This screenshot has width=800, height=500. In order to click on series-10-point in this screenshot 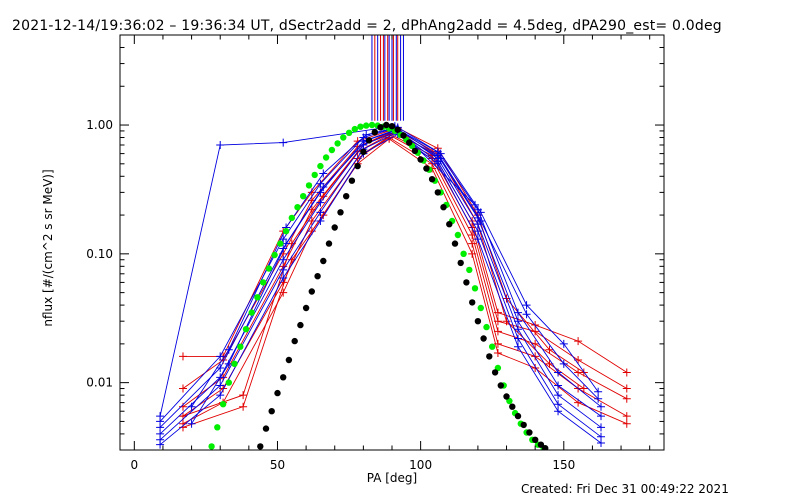, I will do `click(320, 192)`.